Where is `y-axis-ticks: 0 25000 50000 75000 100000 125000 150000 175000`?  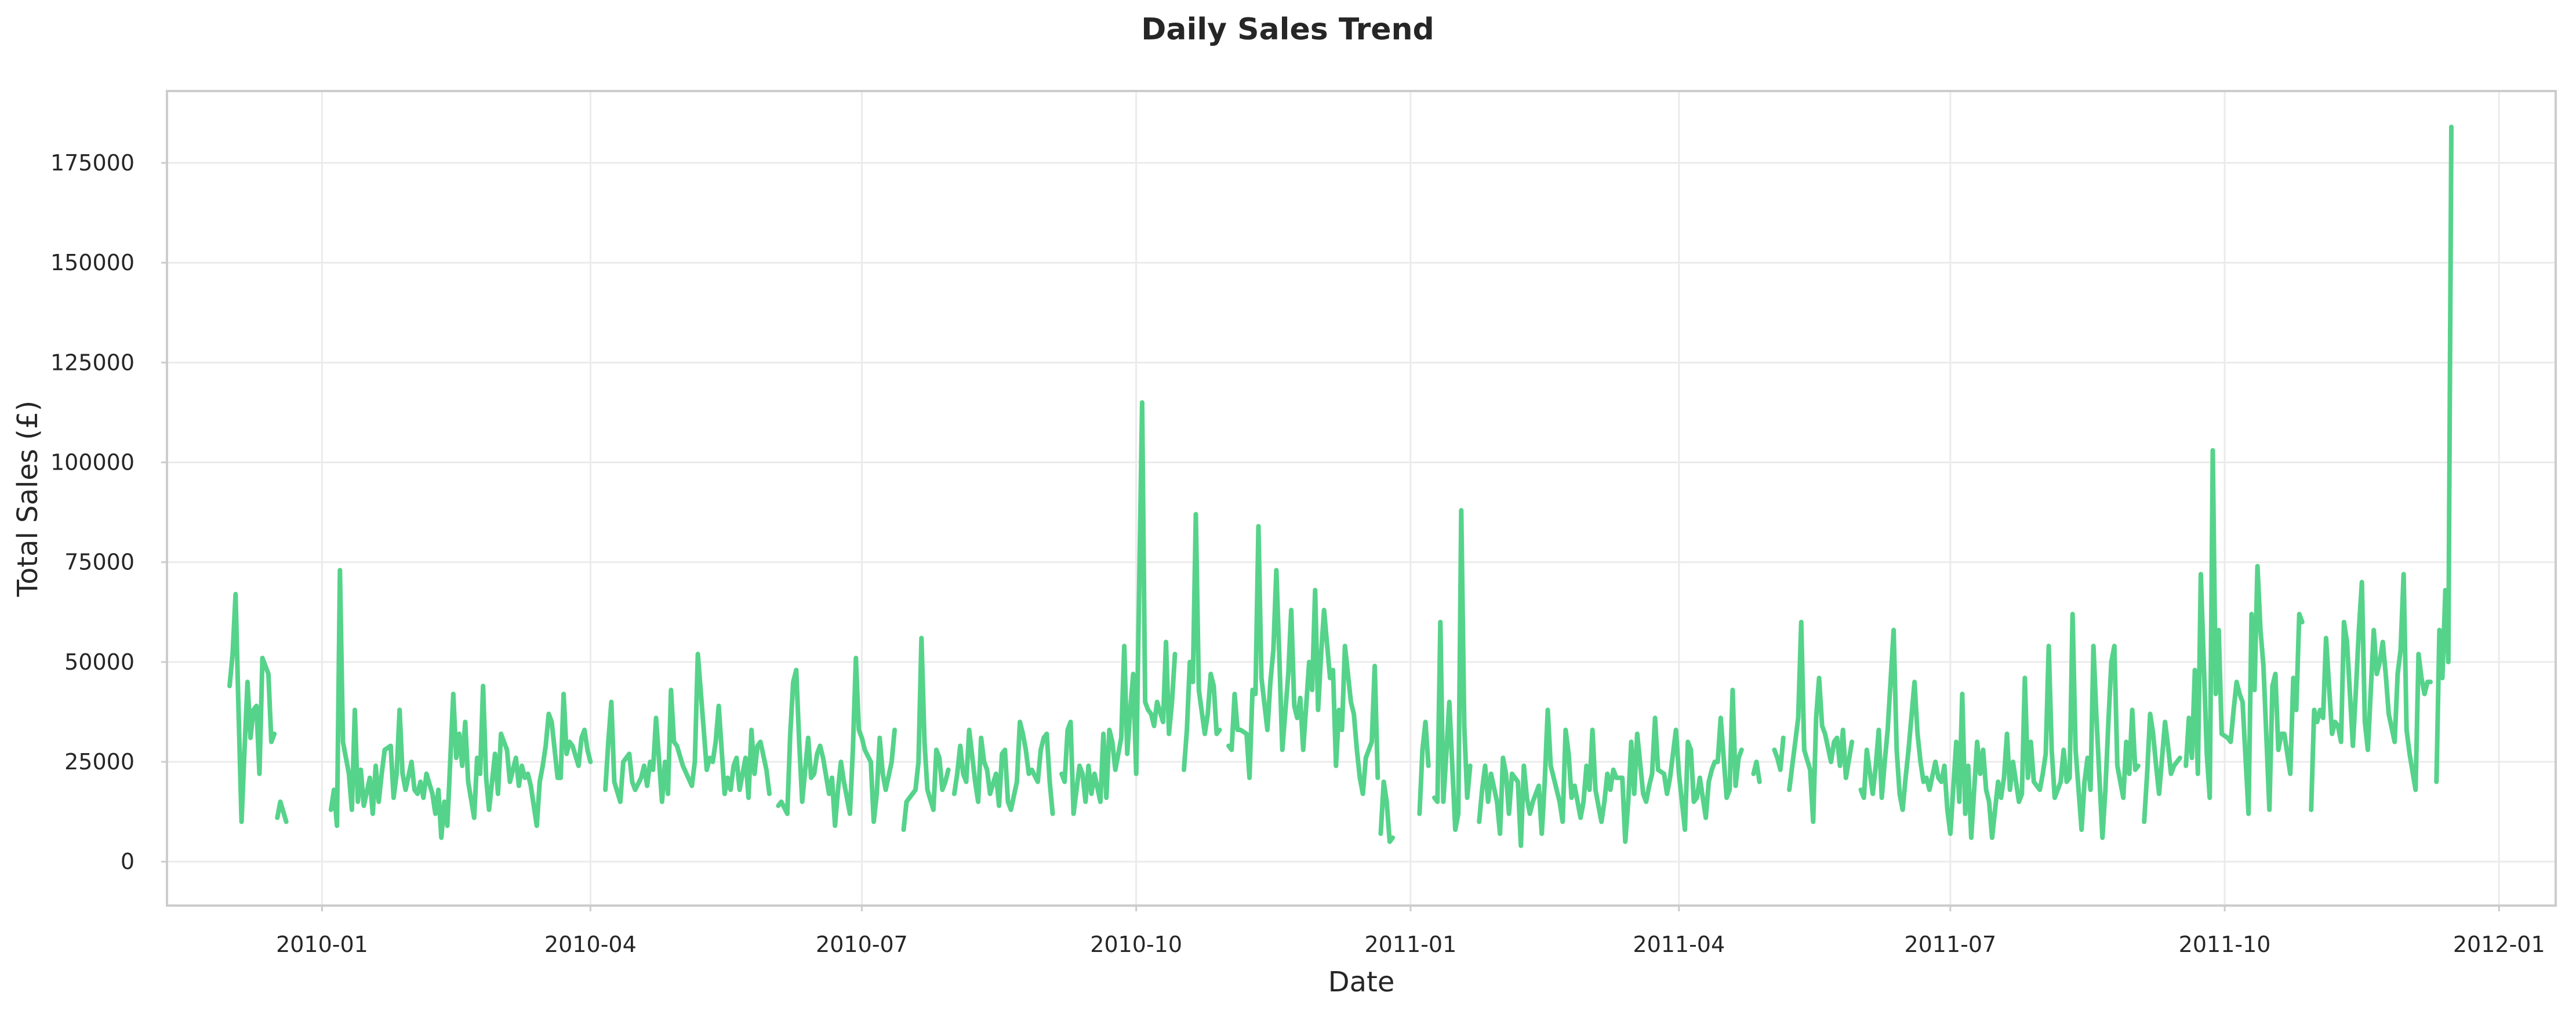
y-axis-ticks: 0 25000 50000 75000 100000 125000 150000 175000 is located at coordinates (108, 512).